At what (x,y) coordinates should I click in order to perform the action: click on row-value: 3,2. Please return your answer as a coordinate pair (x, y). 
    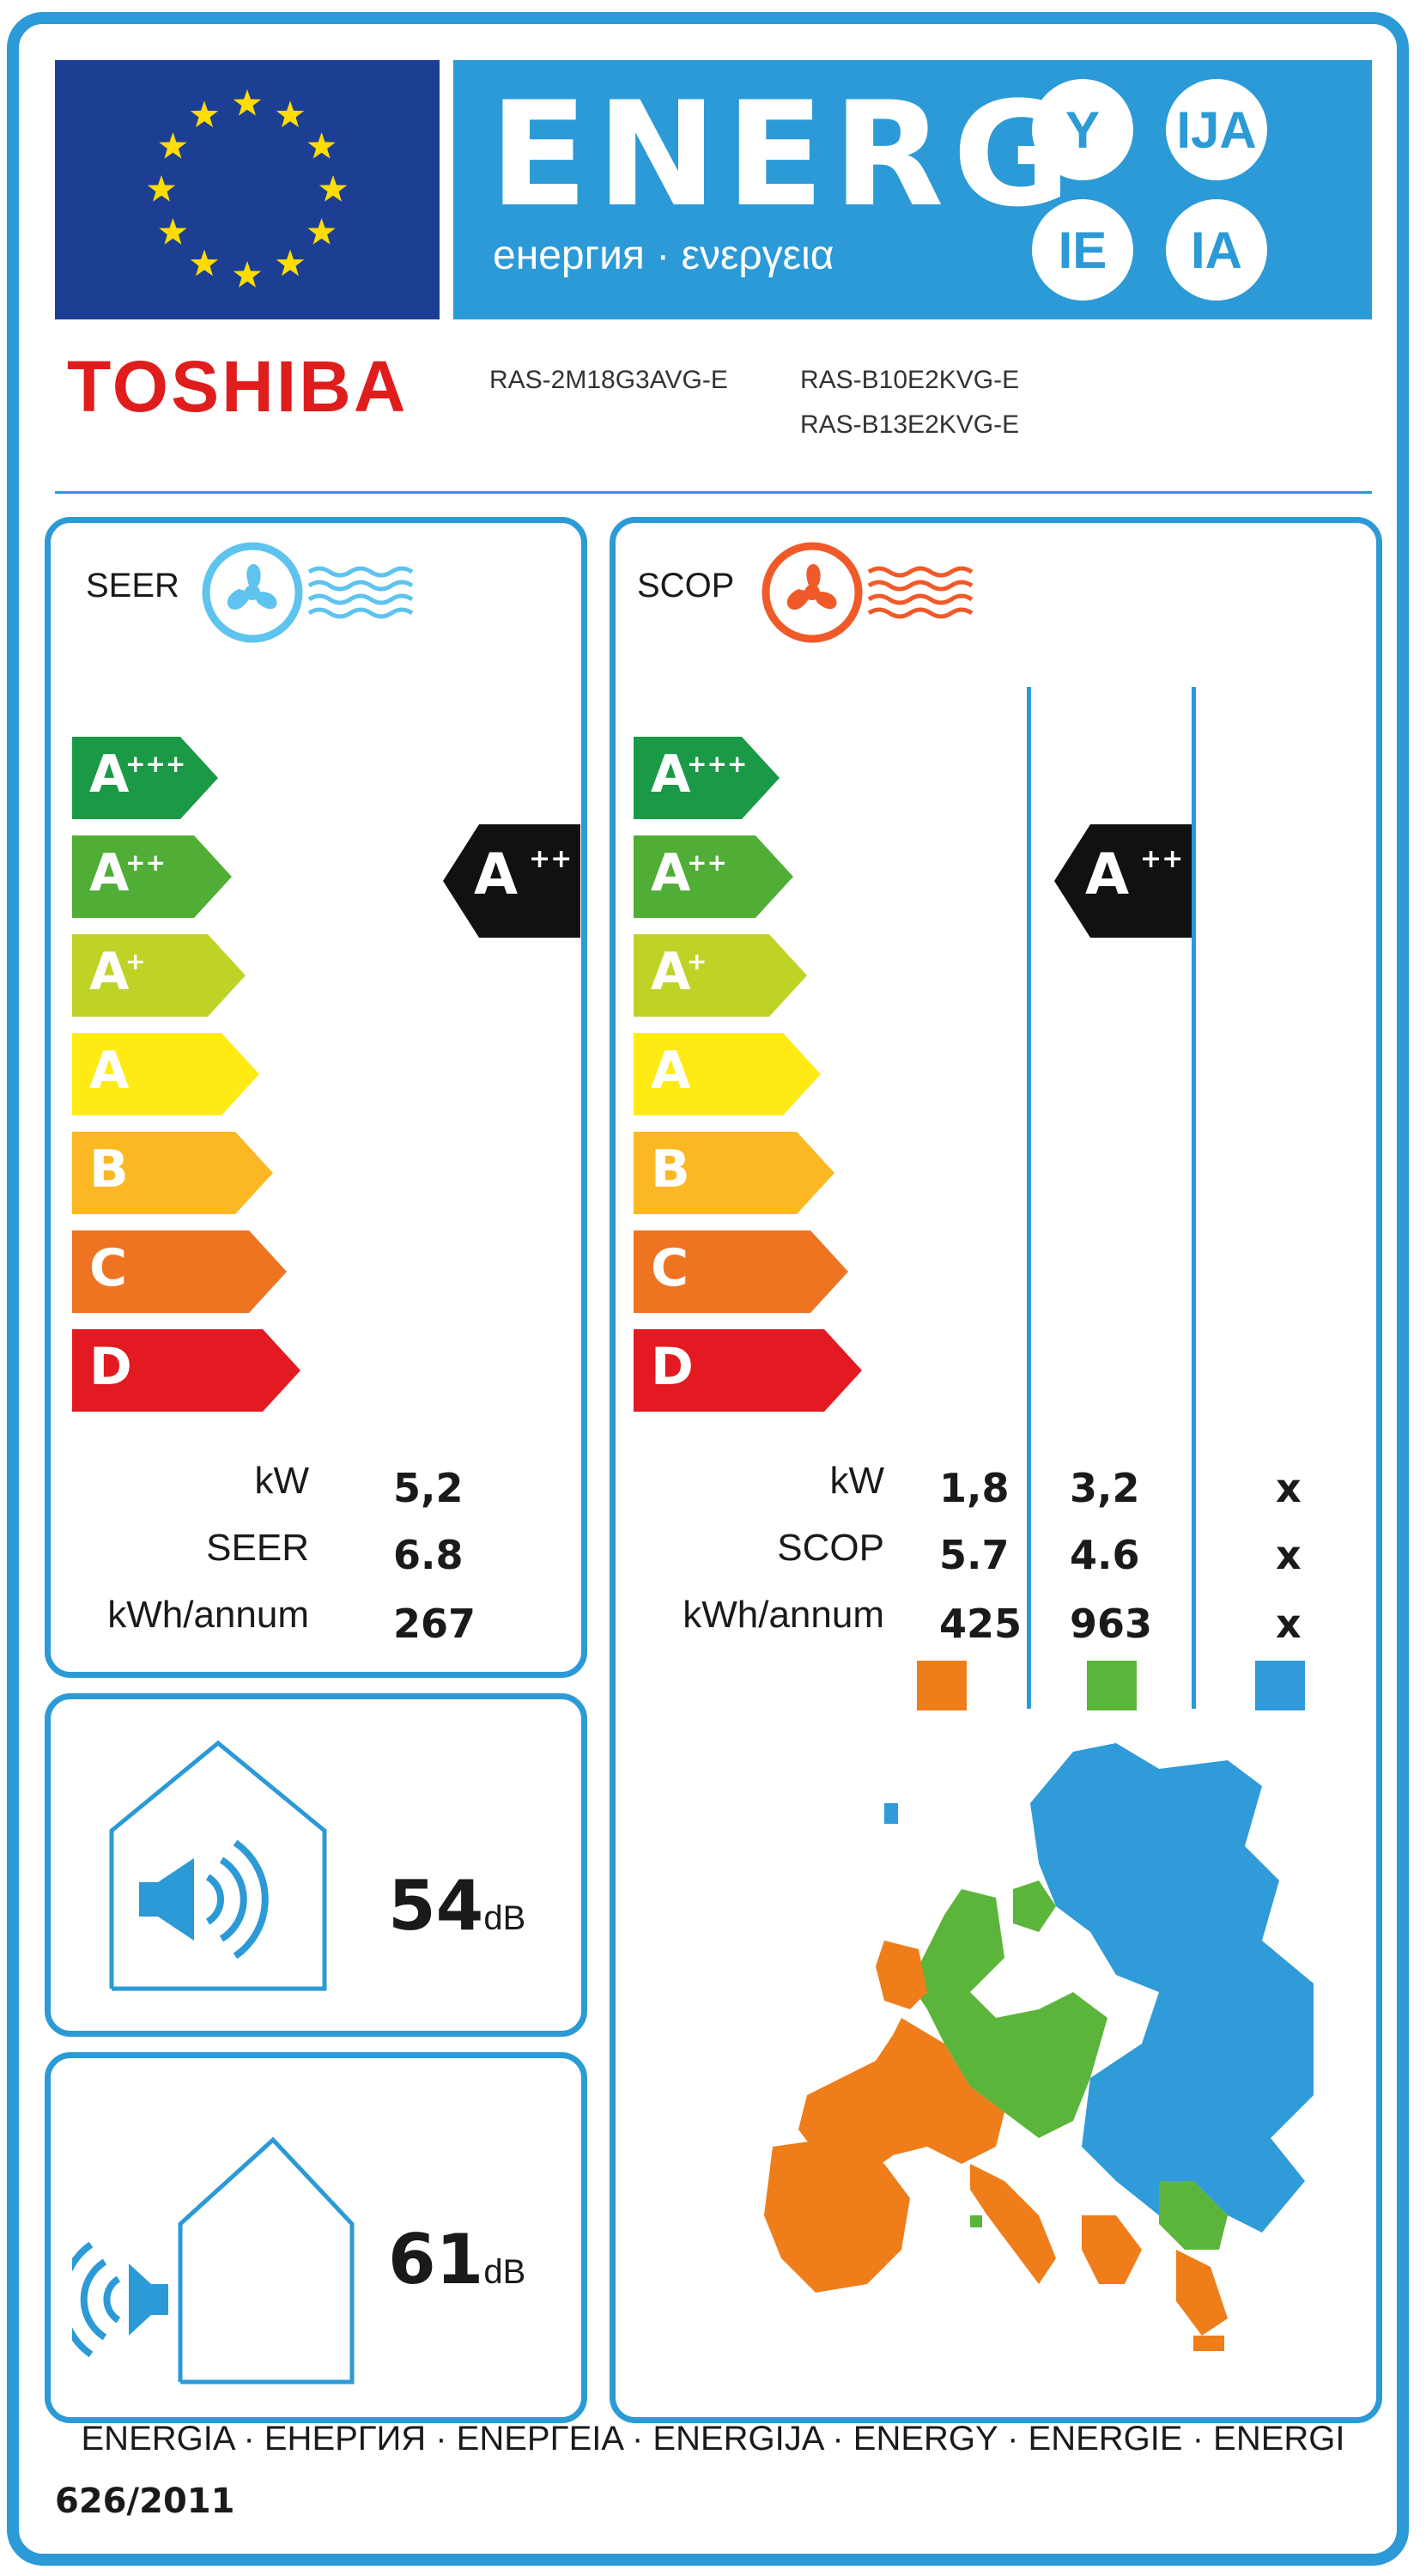
    Looking at the image, I should click on (1105, 1488).